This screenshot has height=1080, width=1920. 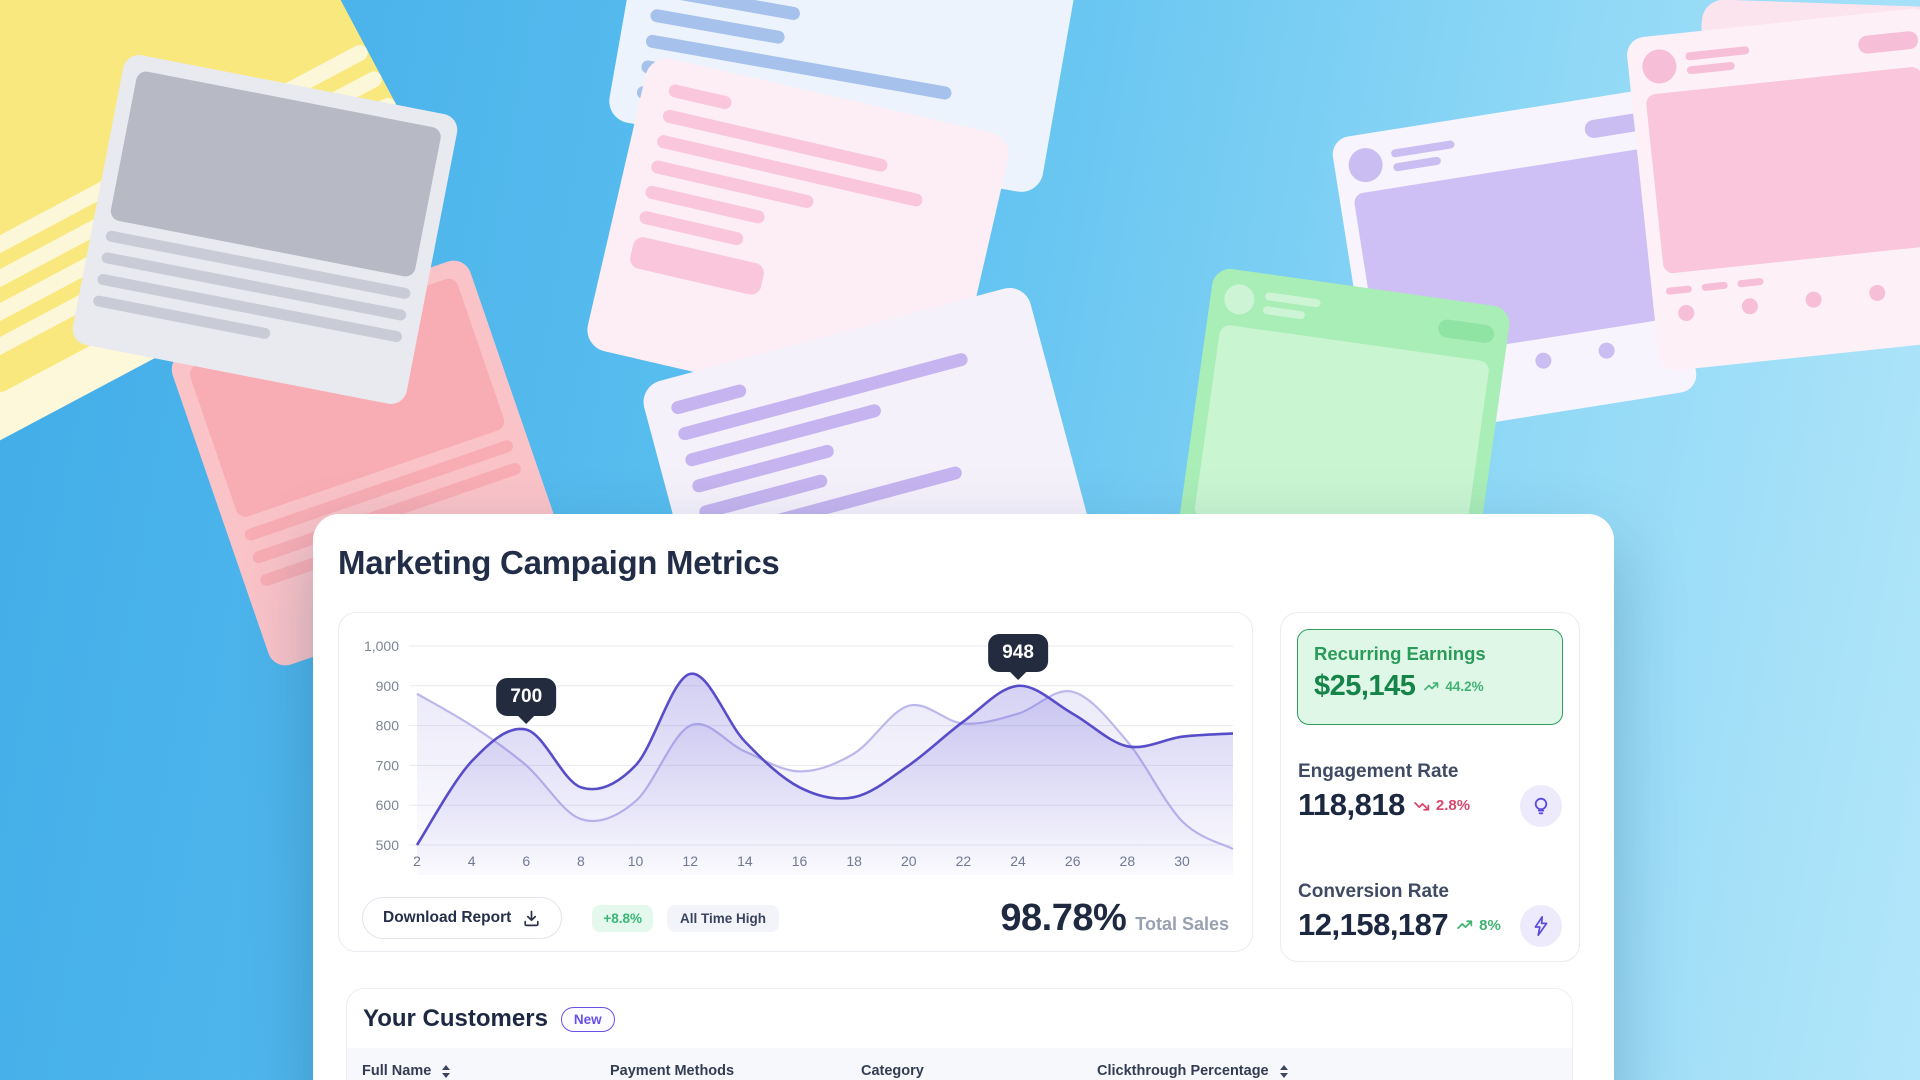 What do you see at coordinates (531, 918) in the screenshot?
I see `download-icon` at bounding box center [531, 918].